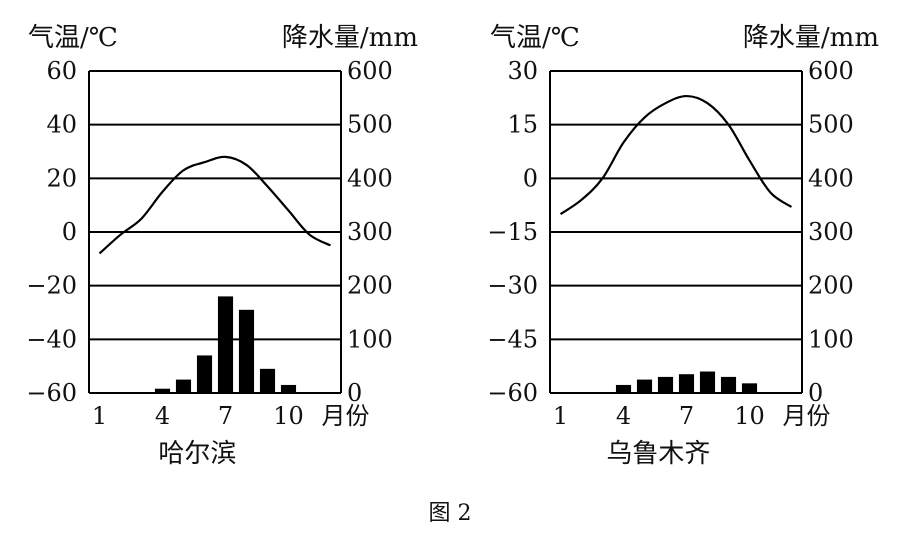  I want to click on left-tick-label: 30, so click(522, 71).